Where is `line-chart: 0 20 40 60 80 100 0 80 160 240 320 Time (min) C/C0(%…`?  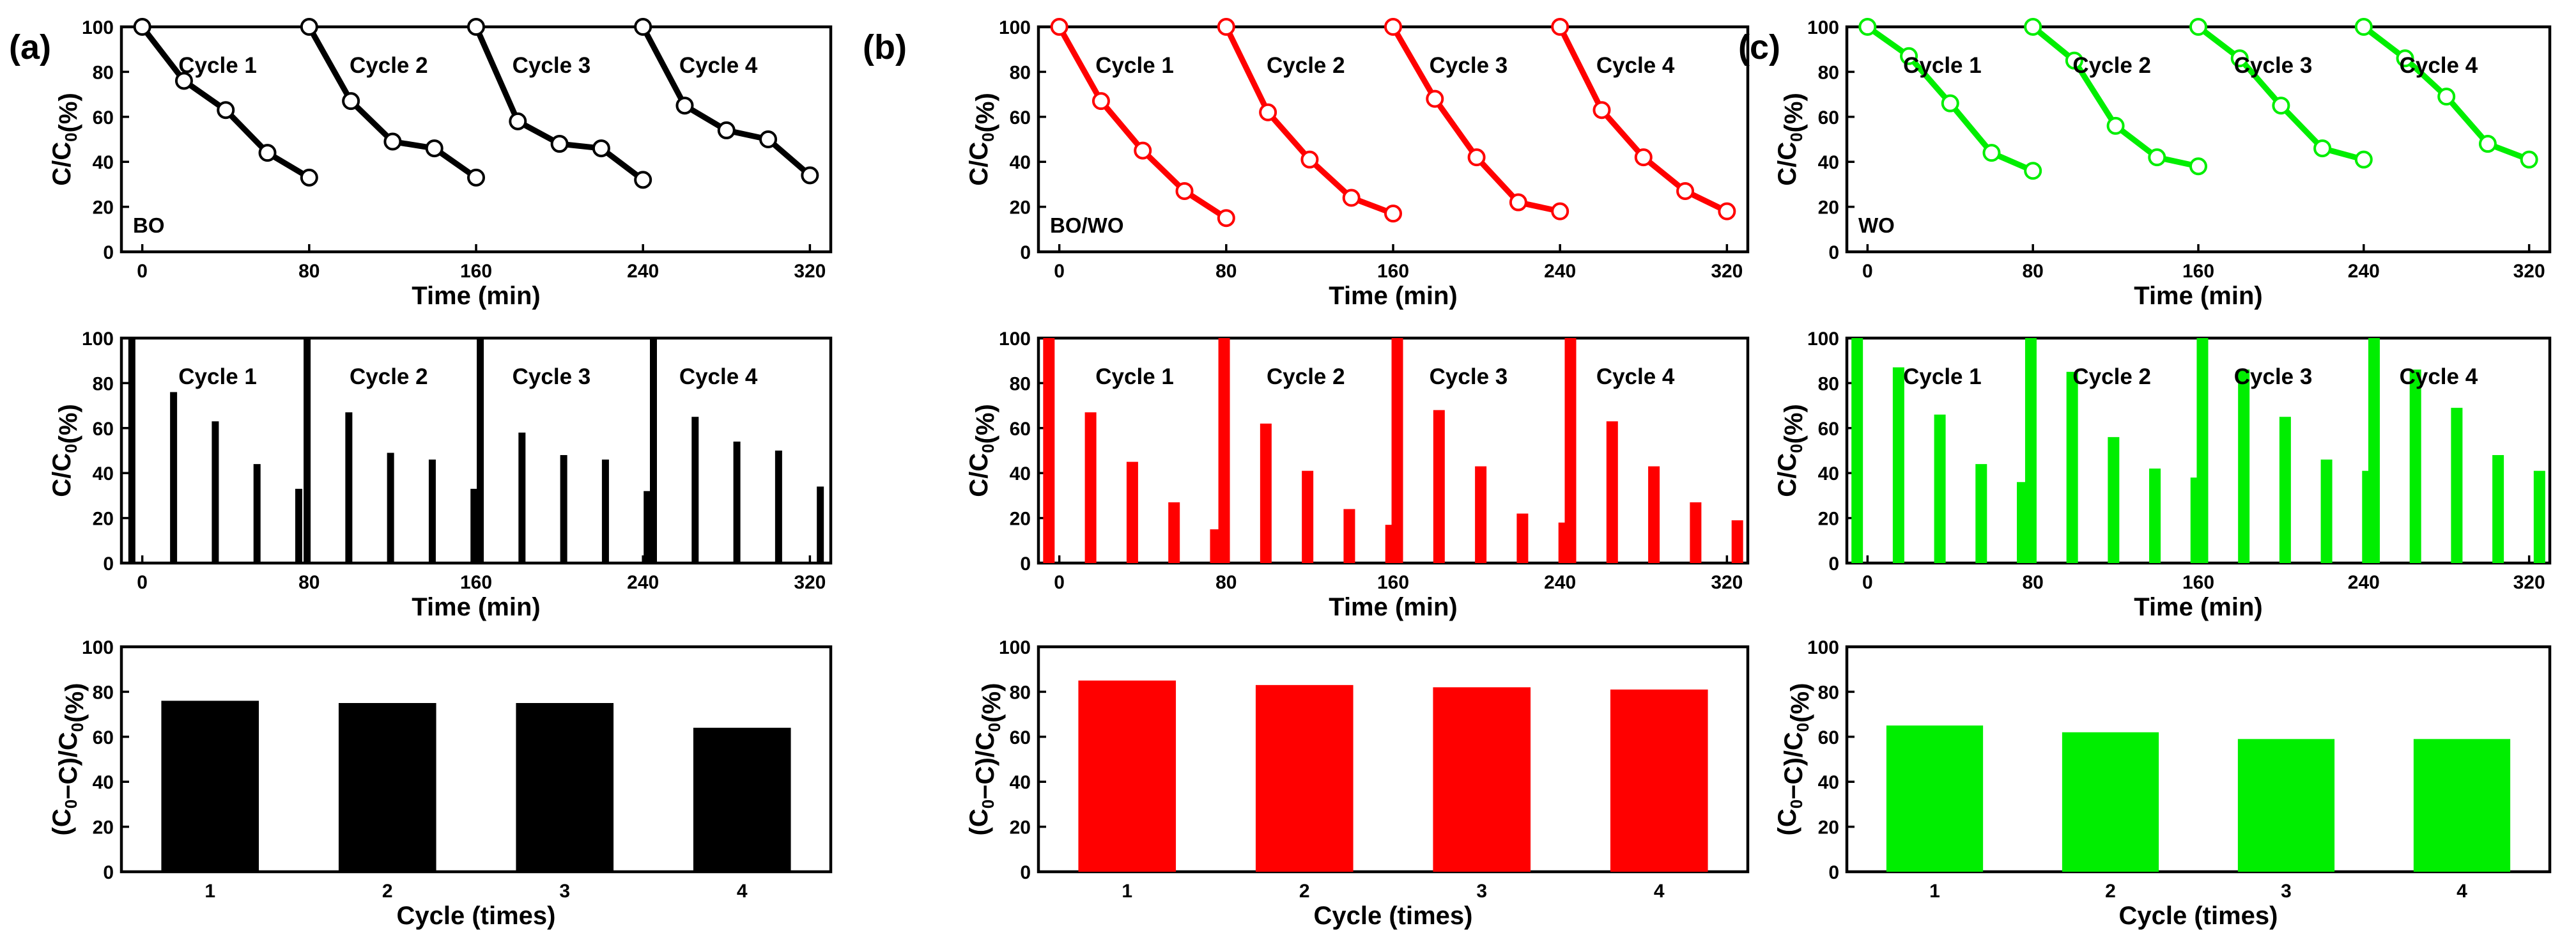
line-chart: 0 20 40 60 80 100 0 80 160 240 320 Time (min) C/C0(%… is located at coordinates (2162, 163).